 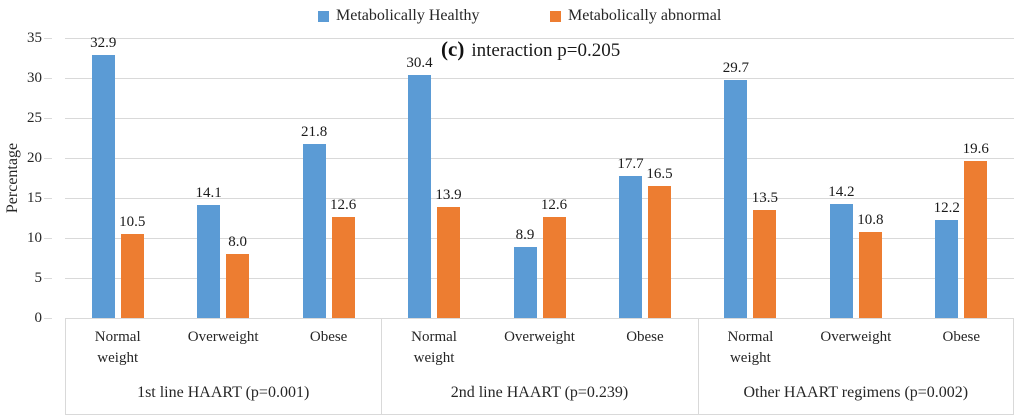 What do you see at coordinates (12, 178) in the screenshot?
I see `y-axis-title: Percentage` at bounding box center [12, 178].